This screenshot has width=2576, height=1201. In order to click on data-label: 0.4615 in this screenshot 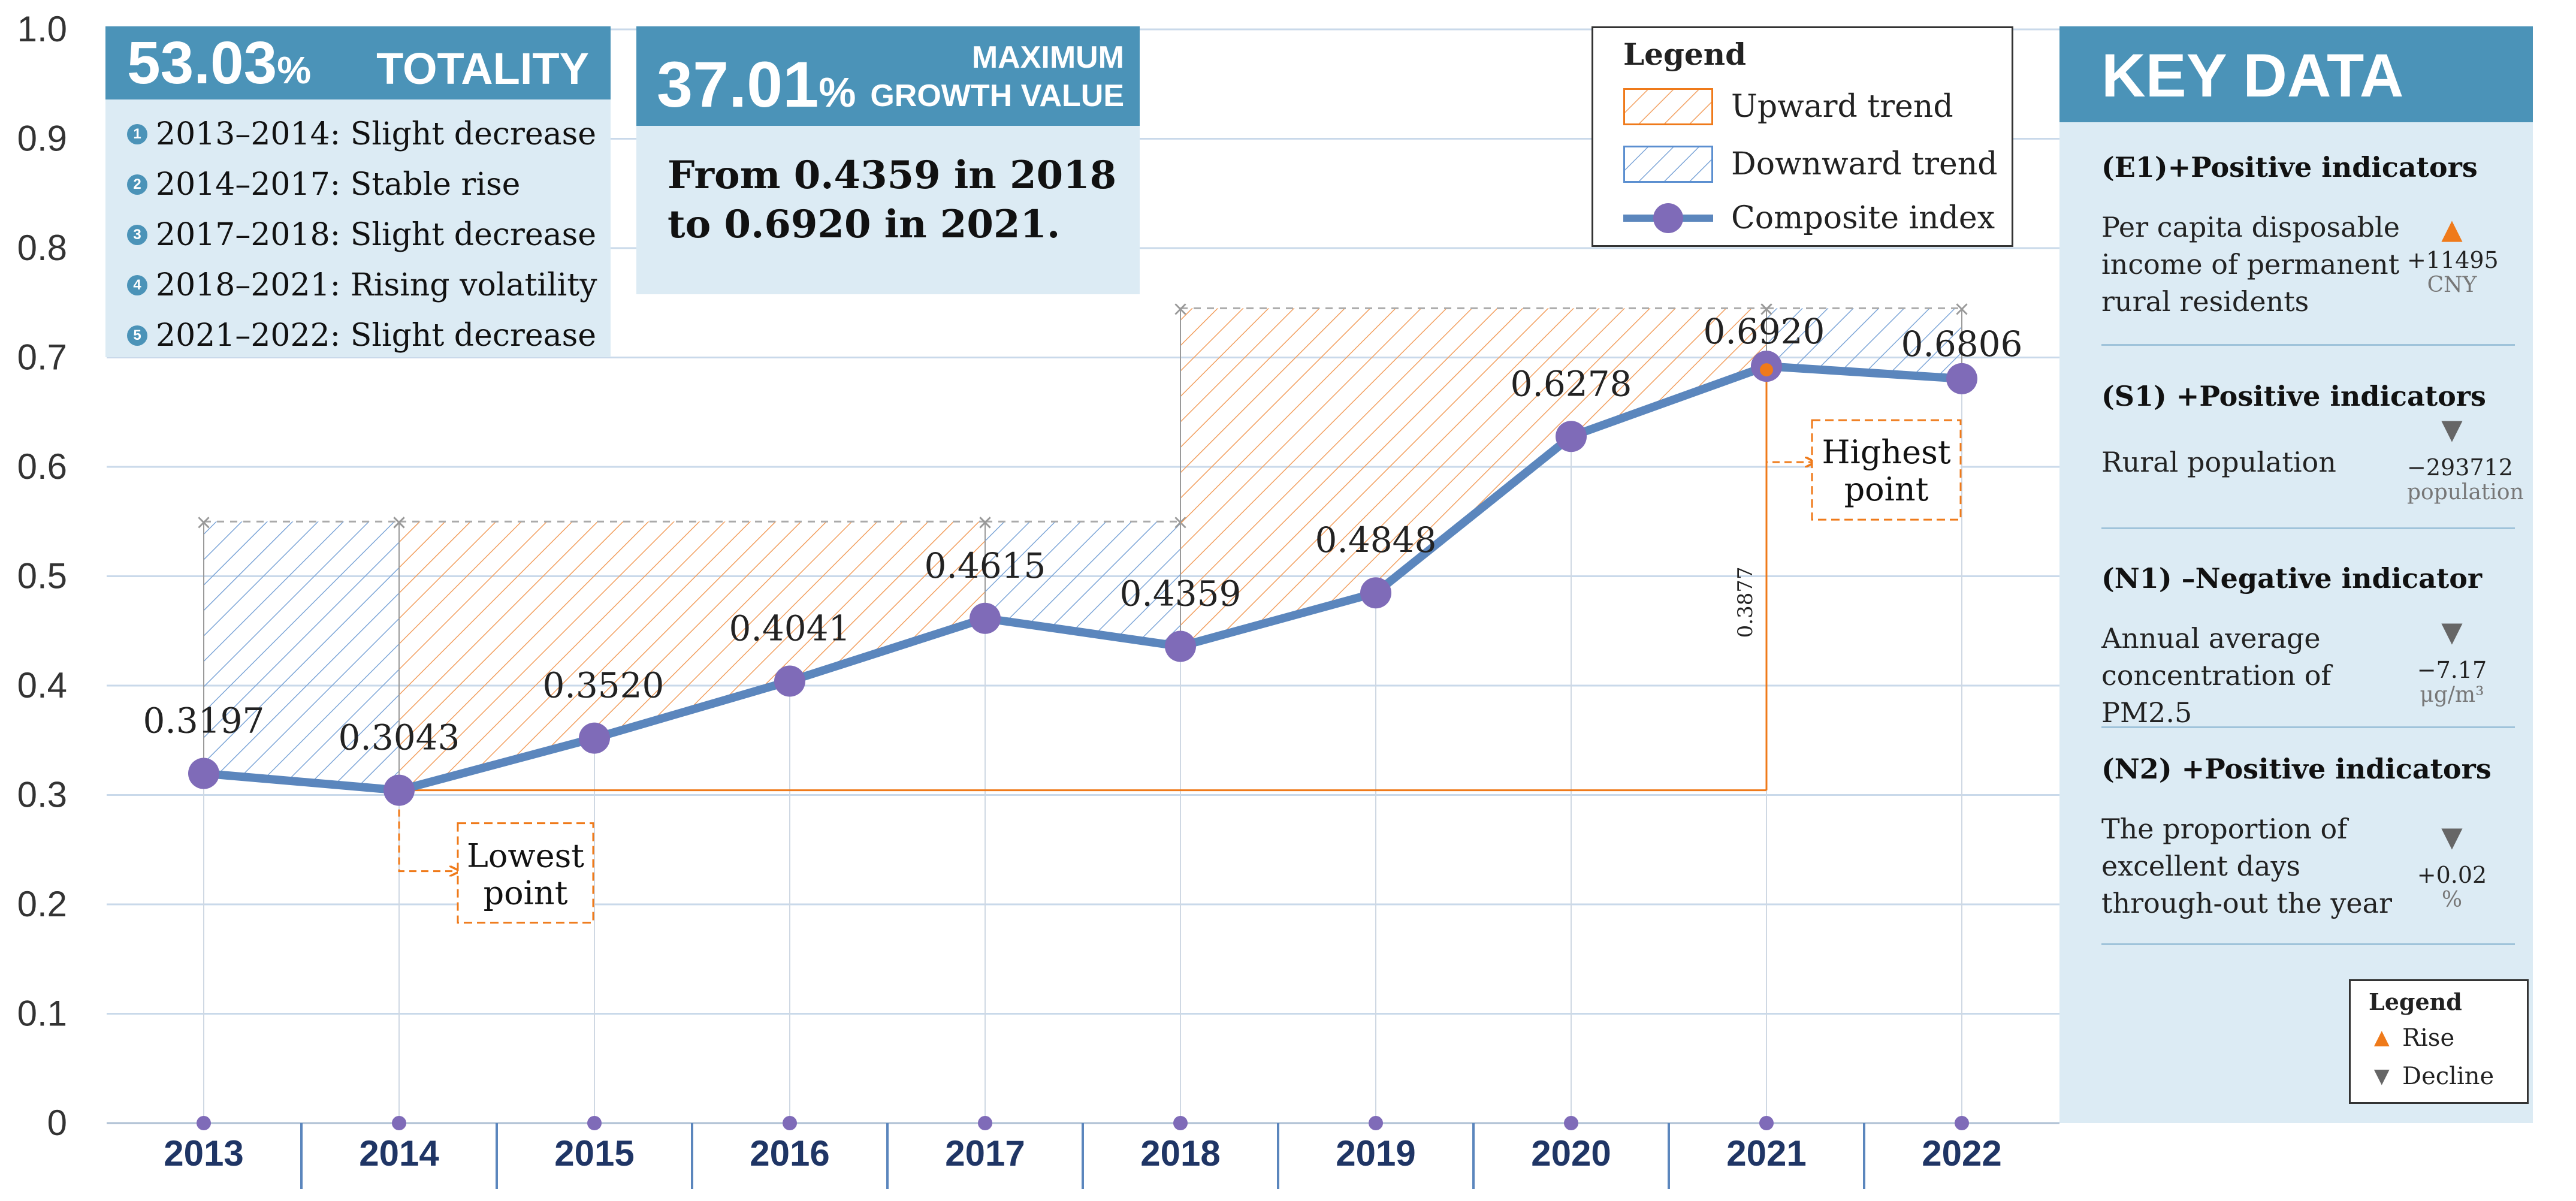, I will do `click(986, 565)`.